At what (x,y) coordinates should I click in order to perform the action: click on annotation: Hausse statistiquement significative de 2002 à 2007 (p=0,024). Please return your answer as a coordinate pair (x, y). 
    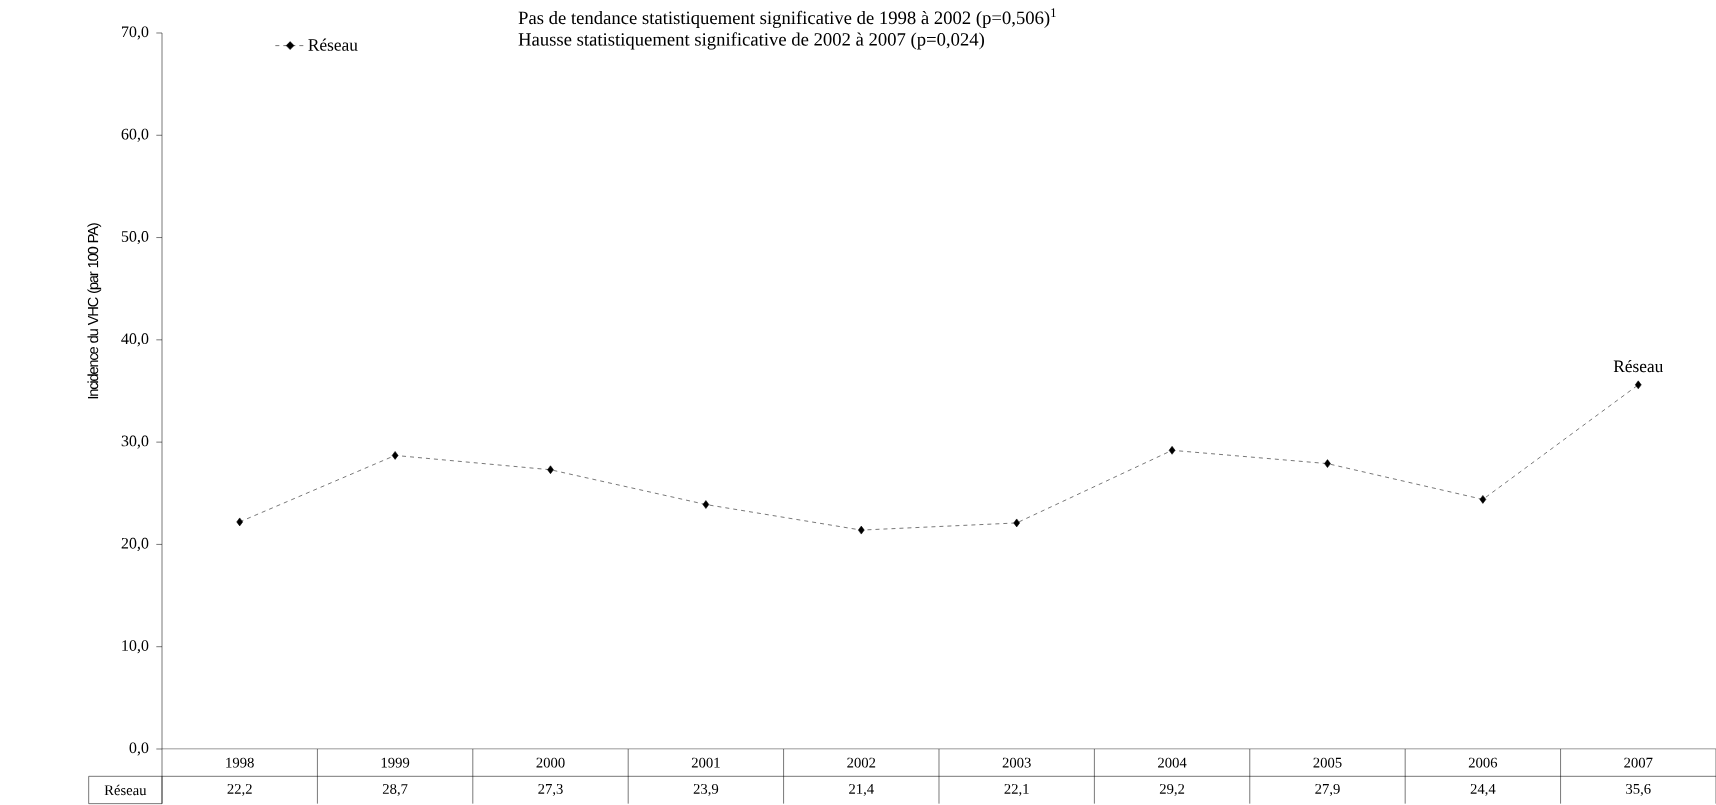
    Looking at the image, I should click on (751, 41).